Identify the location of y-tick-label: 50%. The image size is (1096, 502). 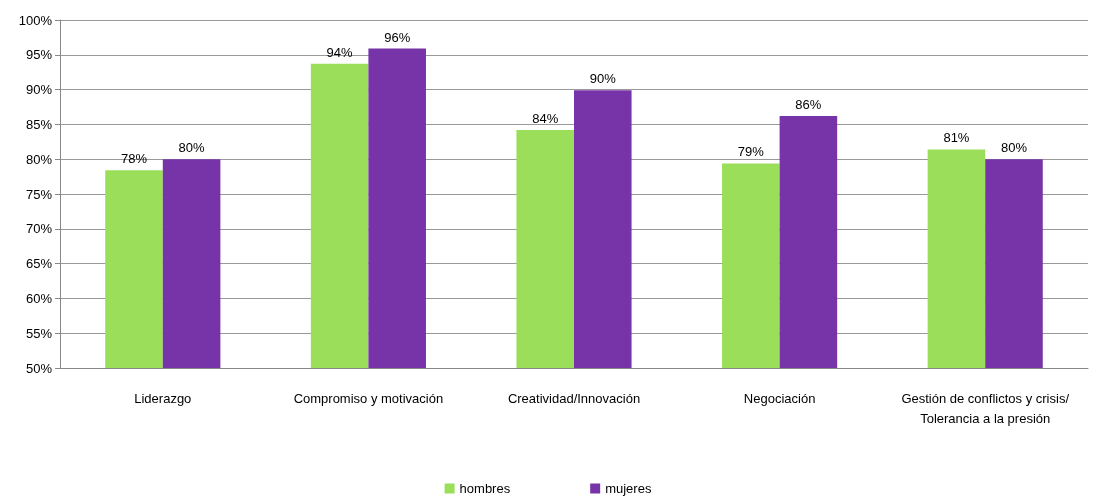
(39, 368).